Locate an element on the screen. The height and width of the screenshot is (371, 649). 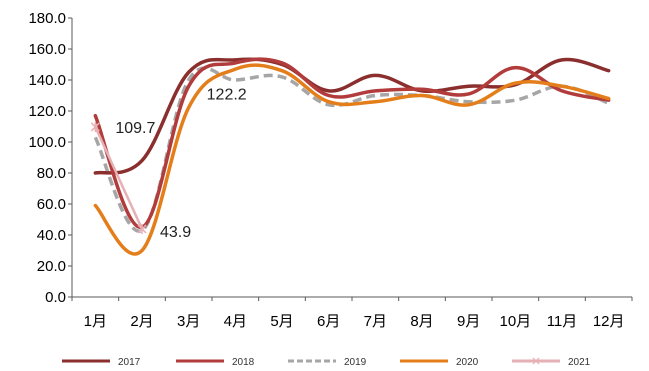
x-tick-label: 4月 is located at coordinates (235, 321).